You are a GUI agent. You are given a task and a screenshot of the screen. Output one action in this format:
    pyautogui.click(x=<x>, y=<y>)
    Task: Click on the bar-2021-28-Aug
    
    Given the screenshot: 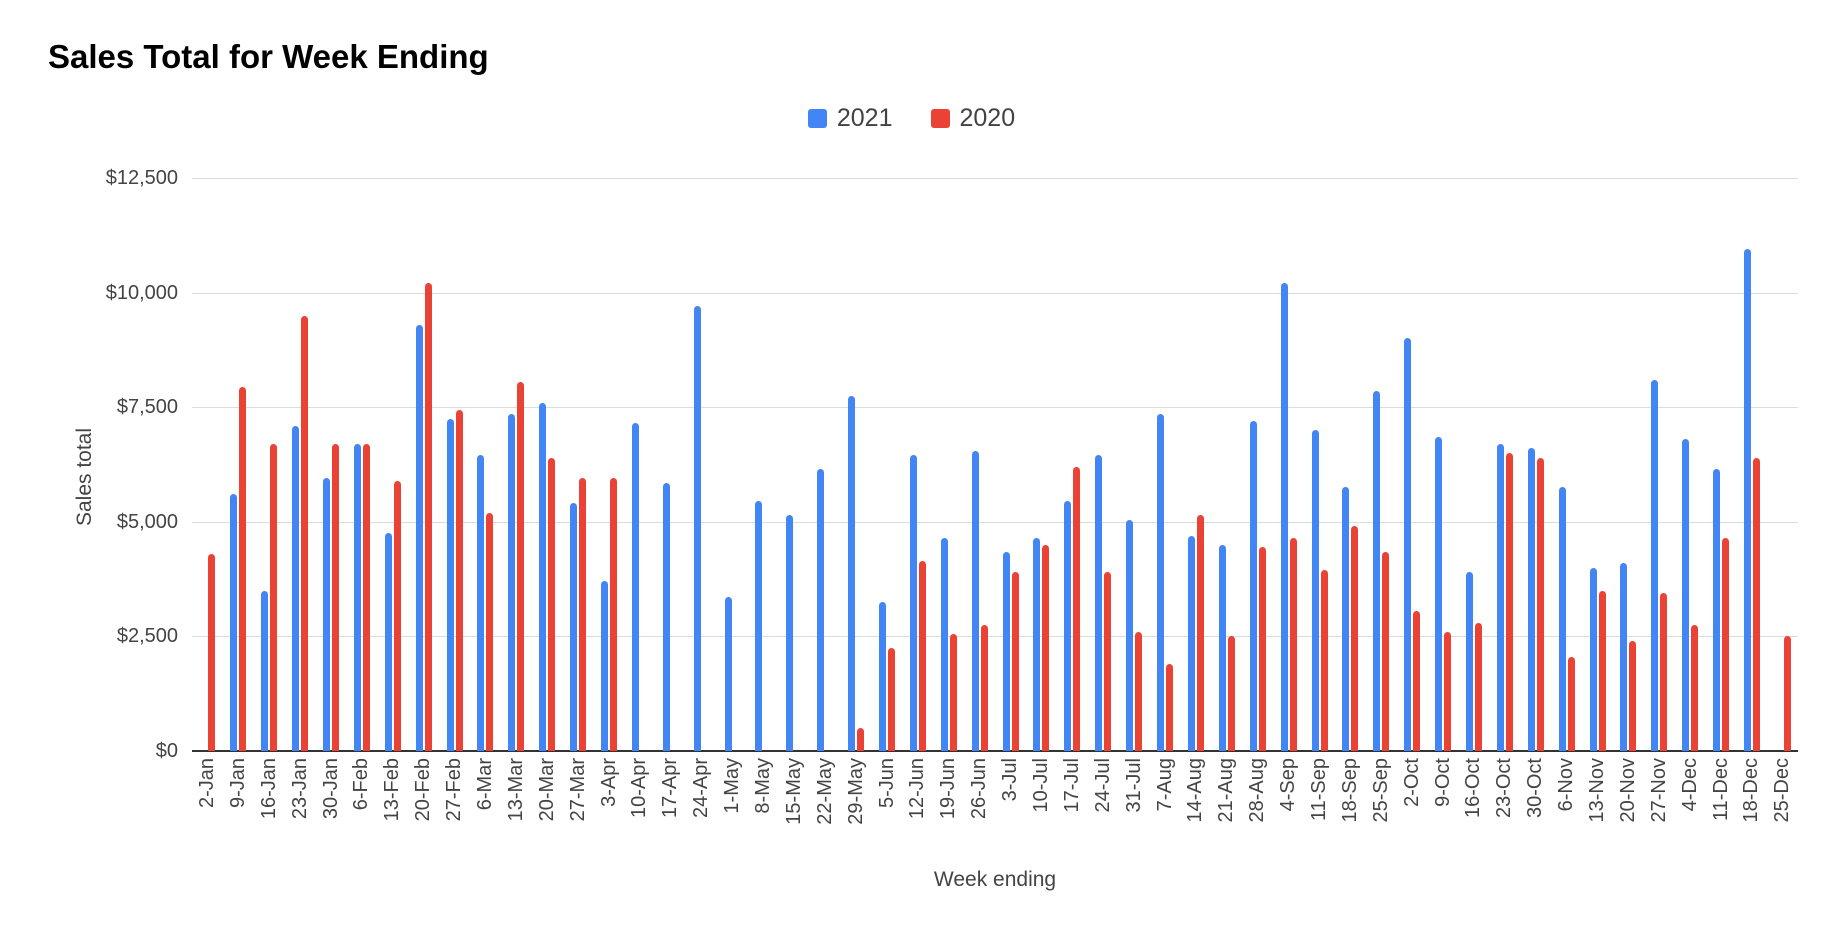 What is the action you would take?
    pyautogui.click(x=1253, y=585)
    